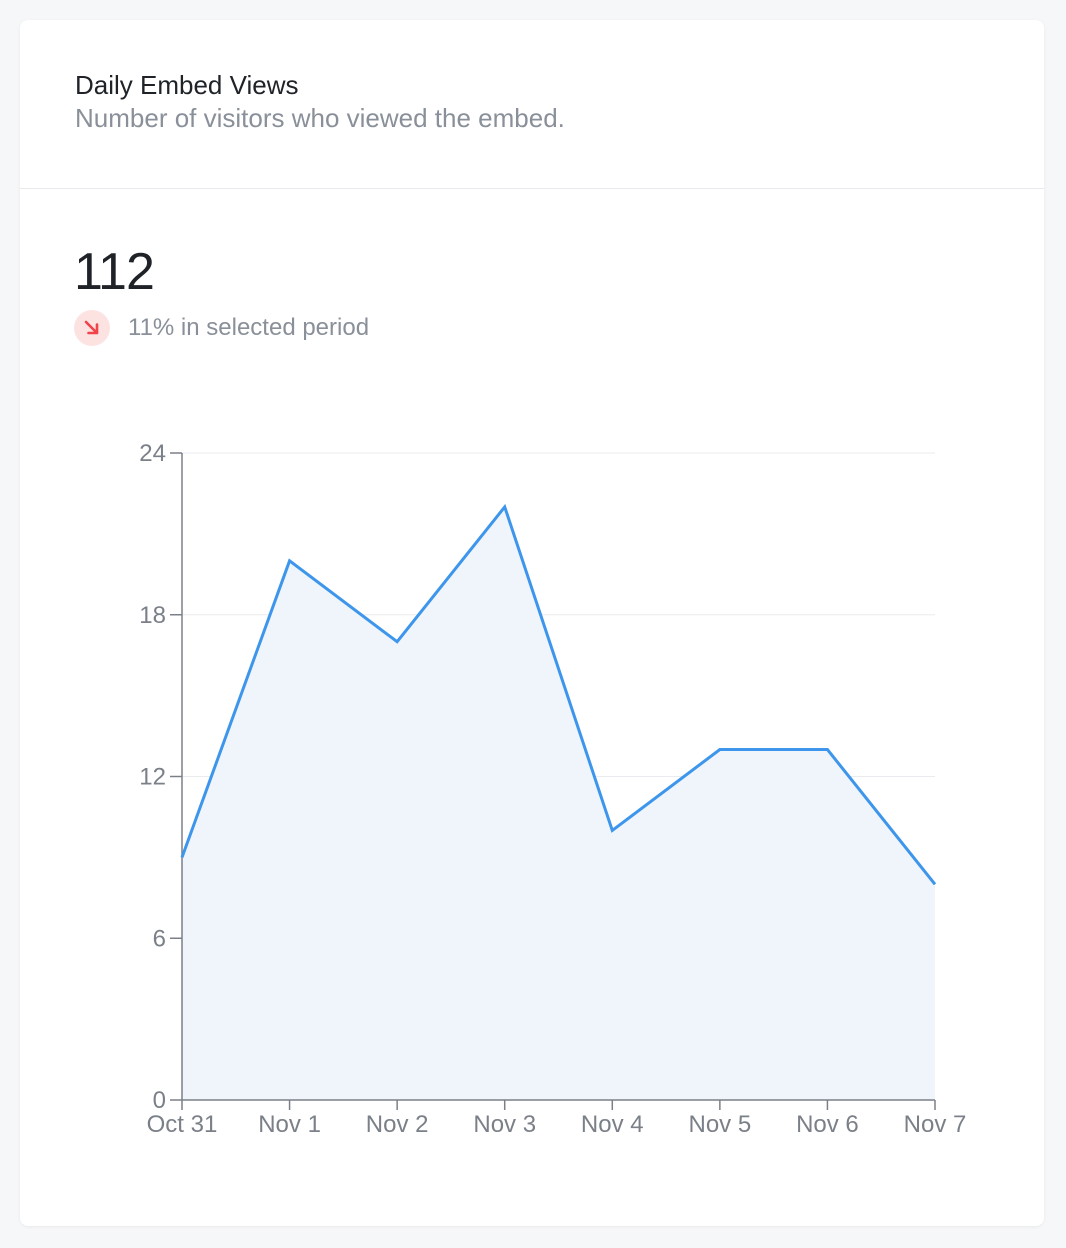  I want to click on y-tick-label: 24, so click(152, 453).